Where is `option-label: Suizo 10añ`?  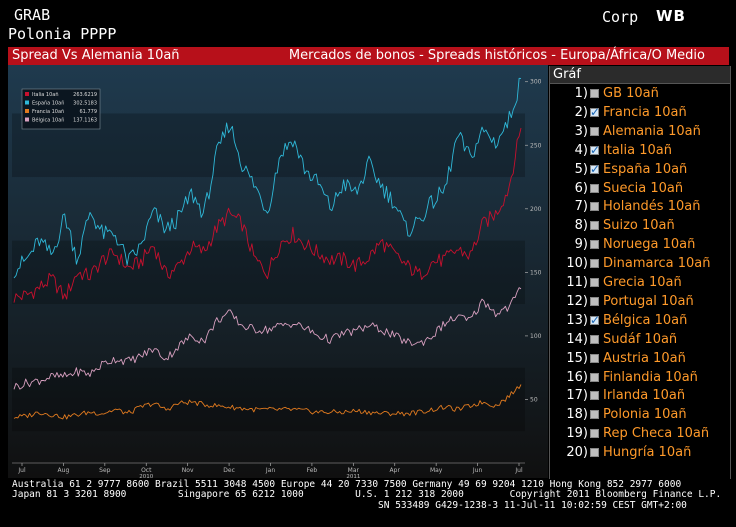 option-label: Suizo 10añ is located at coordinates (639, 226).